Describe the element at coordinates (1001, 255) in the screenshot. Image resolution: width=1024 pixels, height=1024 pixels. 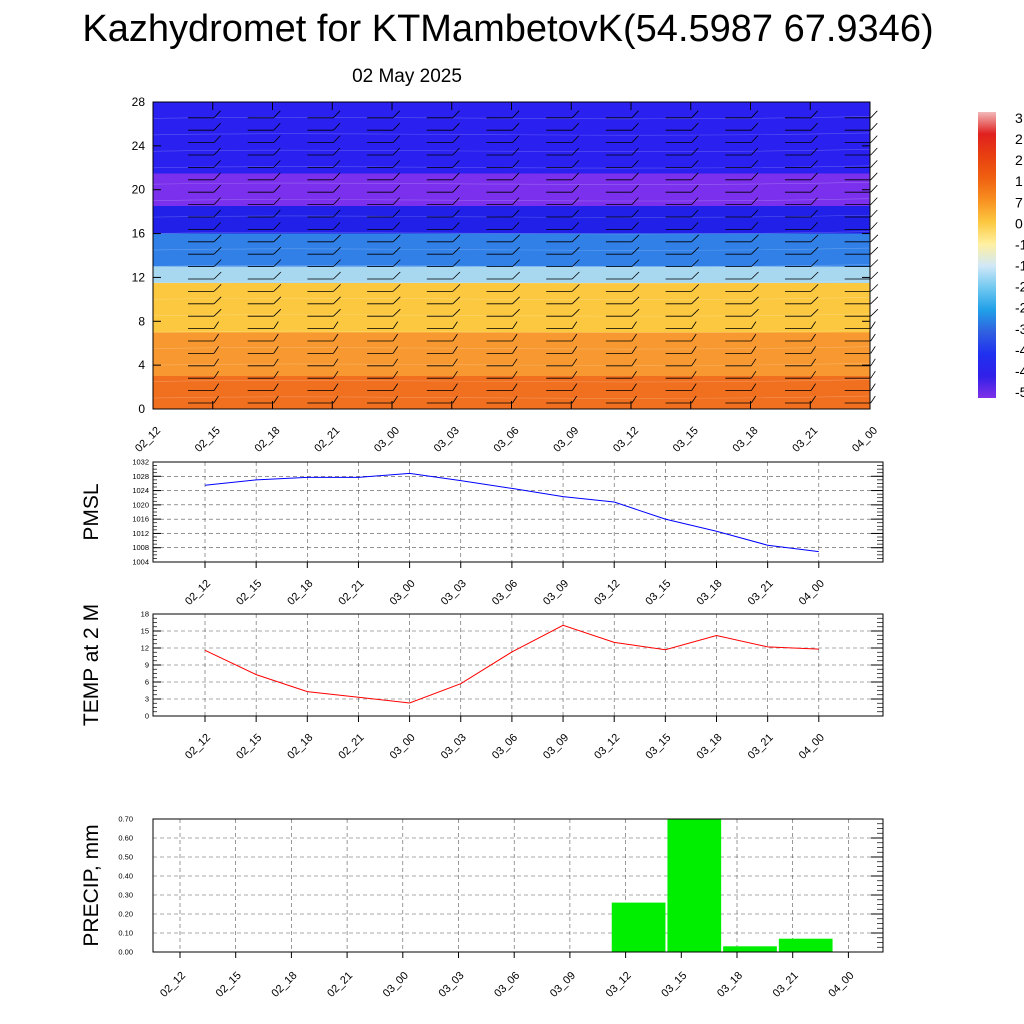
I see `colorbar: 3 2 2 1 7 0 -1 -1 -2 -2 -3 -4 -4 -5` at that location.